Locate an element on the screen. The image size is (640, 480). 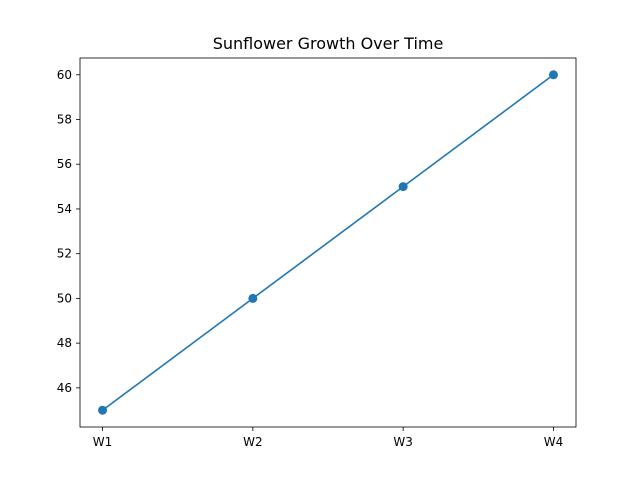
y-tick-label: 56 is located at coordinates (64, 164).